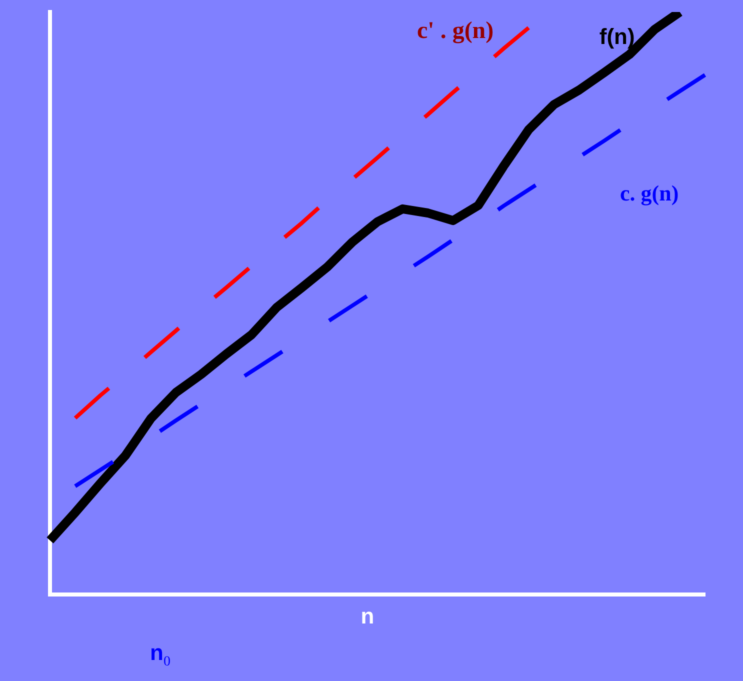 Image resolution: width=743 pixels, height=681 pixels. I want to click on x-axis-title: n, so click(367, 616).